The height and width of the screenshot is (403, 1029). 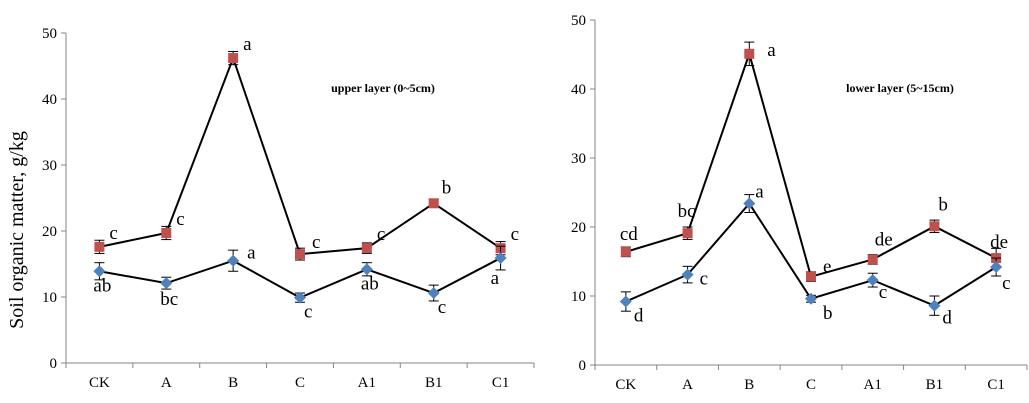 What do you see at coordinates (17, 230) in the screenshot?
I see `y-axis-label: Soil organic matter, g/kg` at bounding box center [17, 230].